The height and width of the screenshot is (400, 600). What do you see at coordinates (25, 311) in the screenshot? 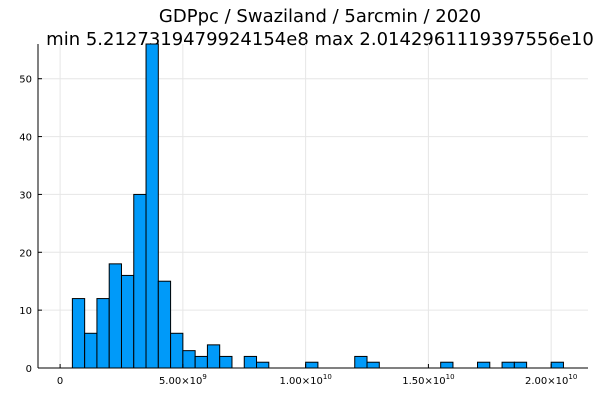
I see `y-tick-label: 10` at bounding box center [25, 311].